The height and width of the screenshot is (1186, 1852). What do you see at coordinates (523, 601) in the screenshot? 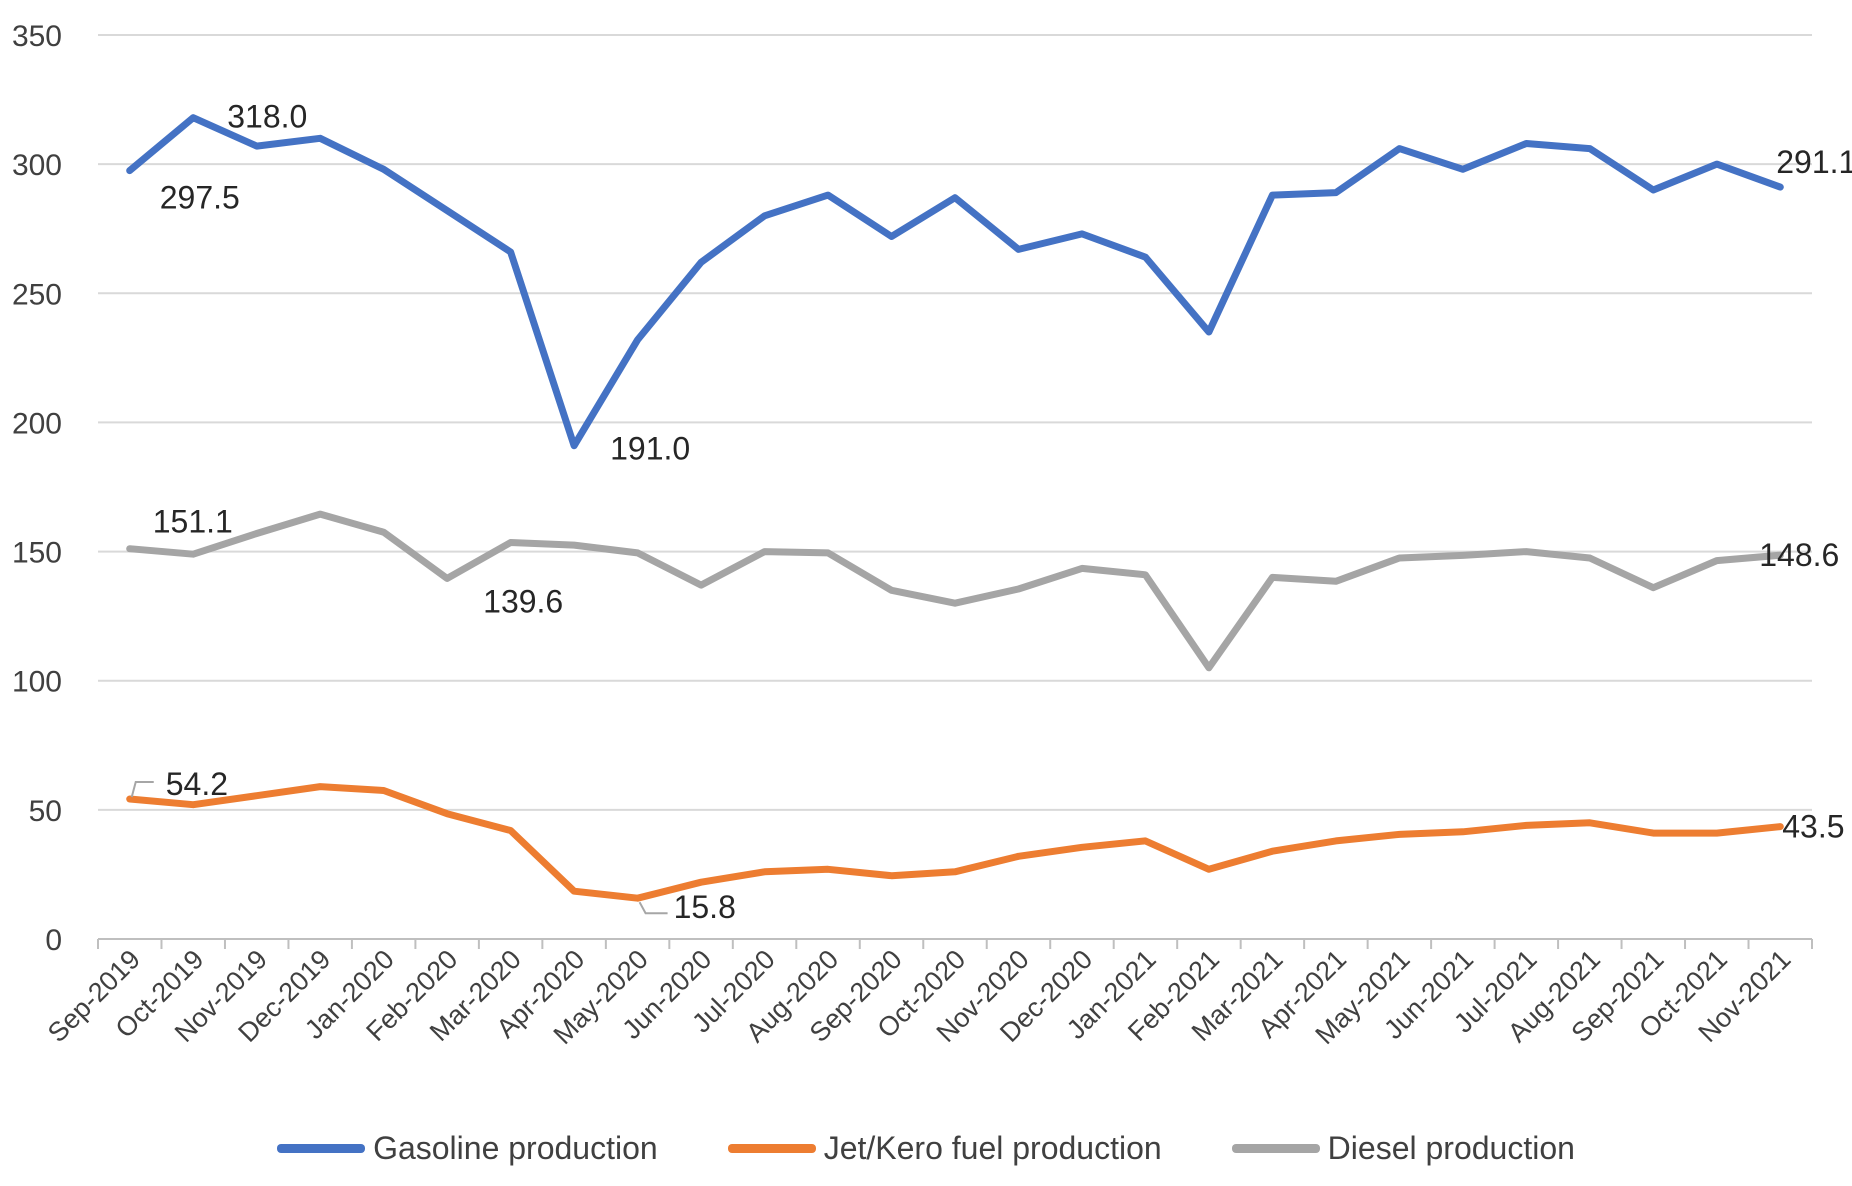
I see `data-label: 139.6` at bounding box center [523, 601].